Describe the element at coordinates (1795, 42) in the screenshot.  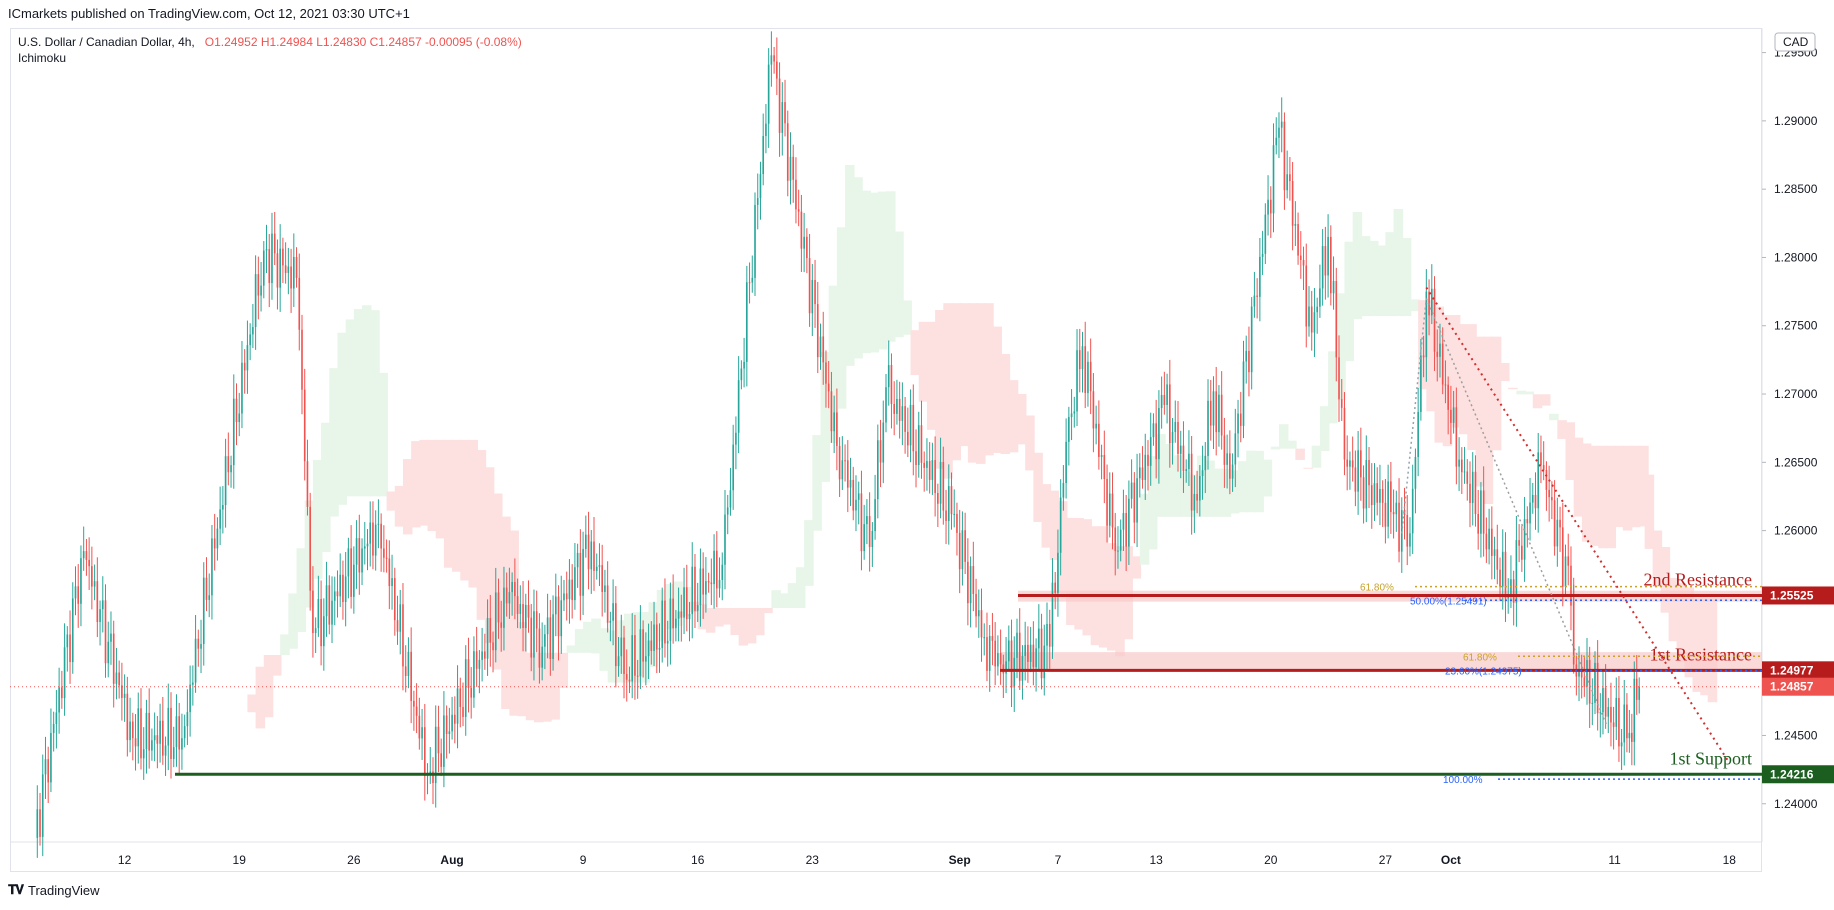
I see `currency-badge` at that location.